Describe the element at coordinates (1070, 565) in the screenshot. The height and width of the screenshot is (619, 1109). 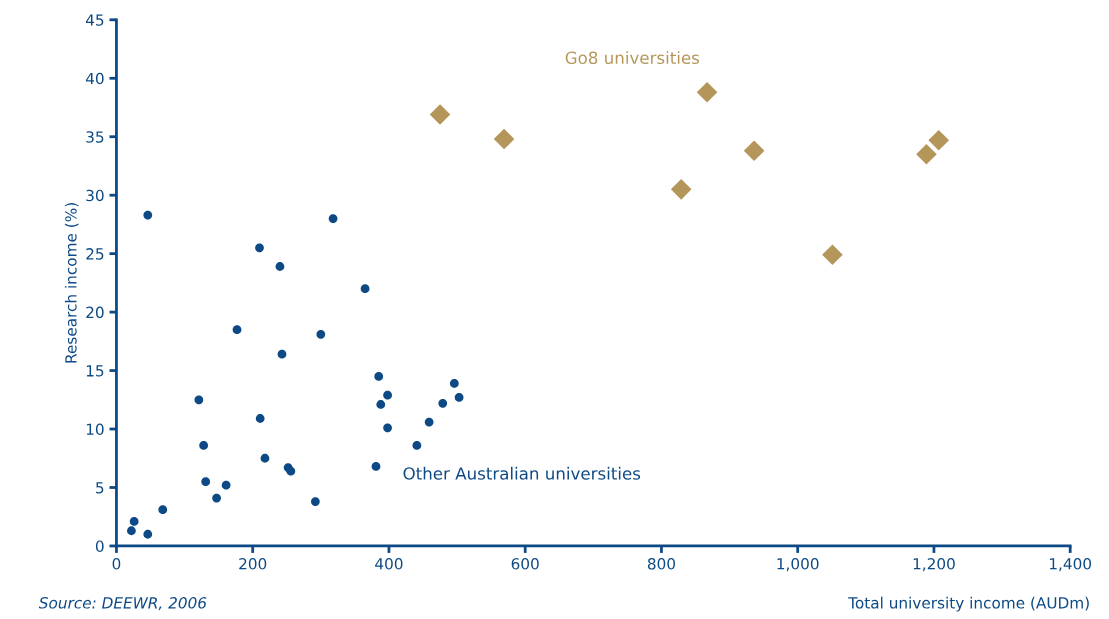
I see `x-tick-label: 1,400` at that location.